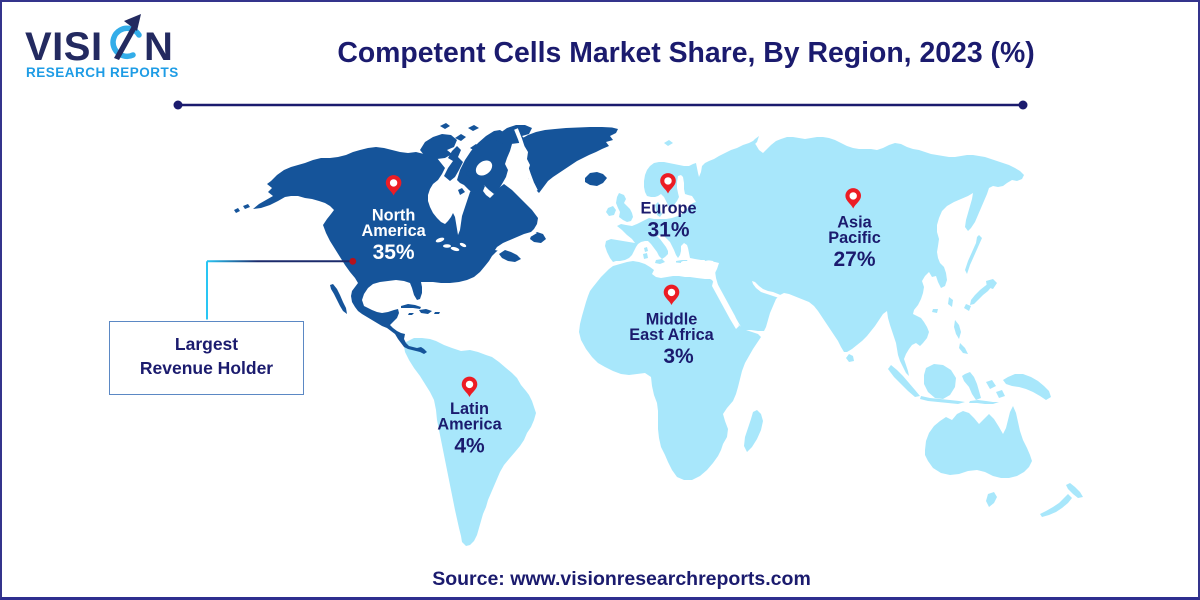 The height and width of the screenshot is (600, 1200). Describe the element at coordinates (671, 335) in the screenshot. I see `svg-text: East Africa` at that location.